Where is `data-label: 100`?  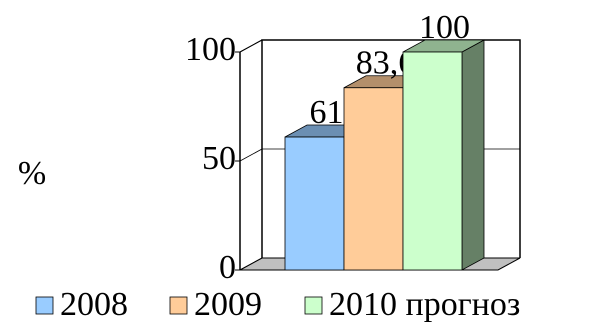 data-label: 100 is located at coordinates (444, 27).